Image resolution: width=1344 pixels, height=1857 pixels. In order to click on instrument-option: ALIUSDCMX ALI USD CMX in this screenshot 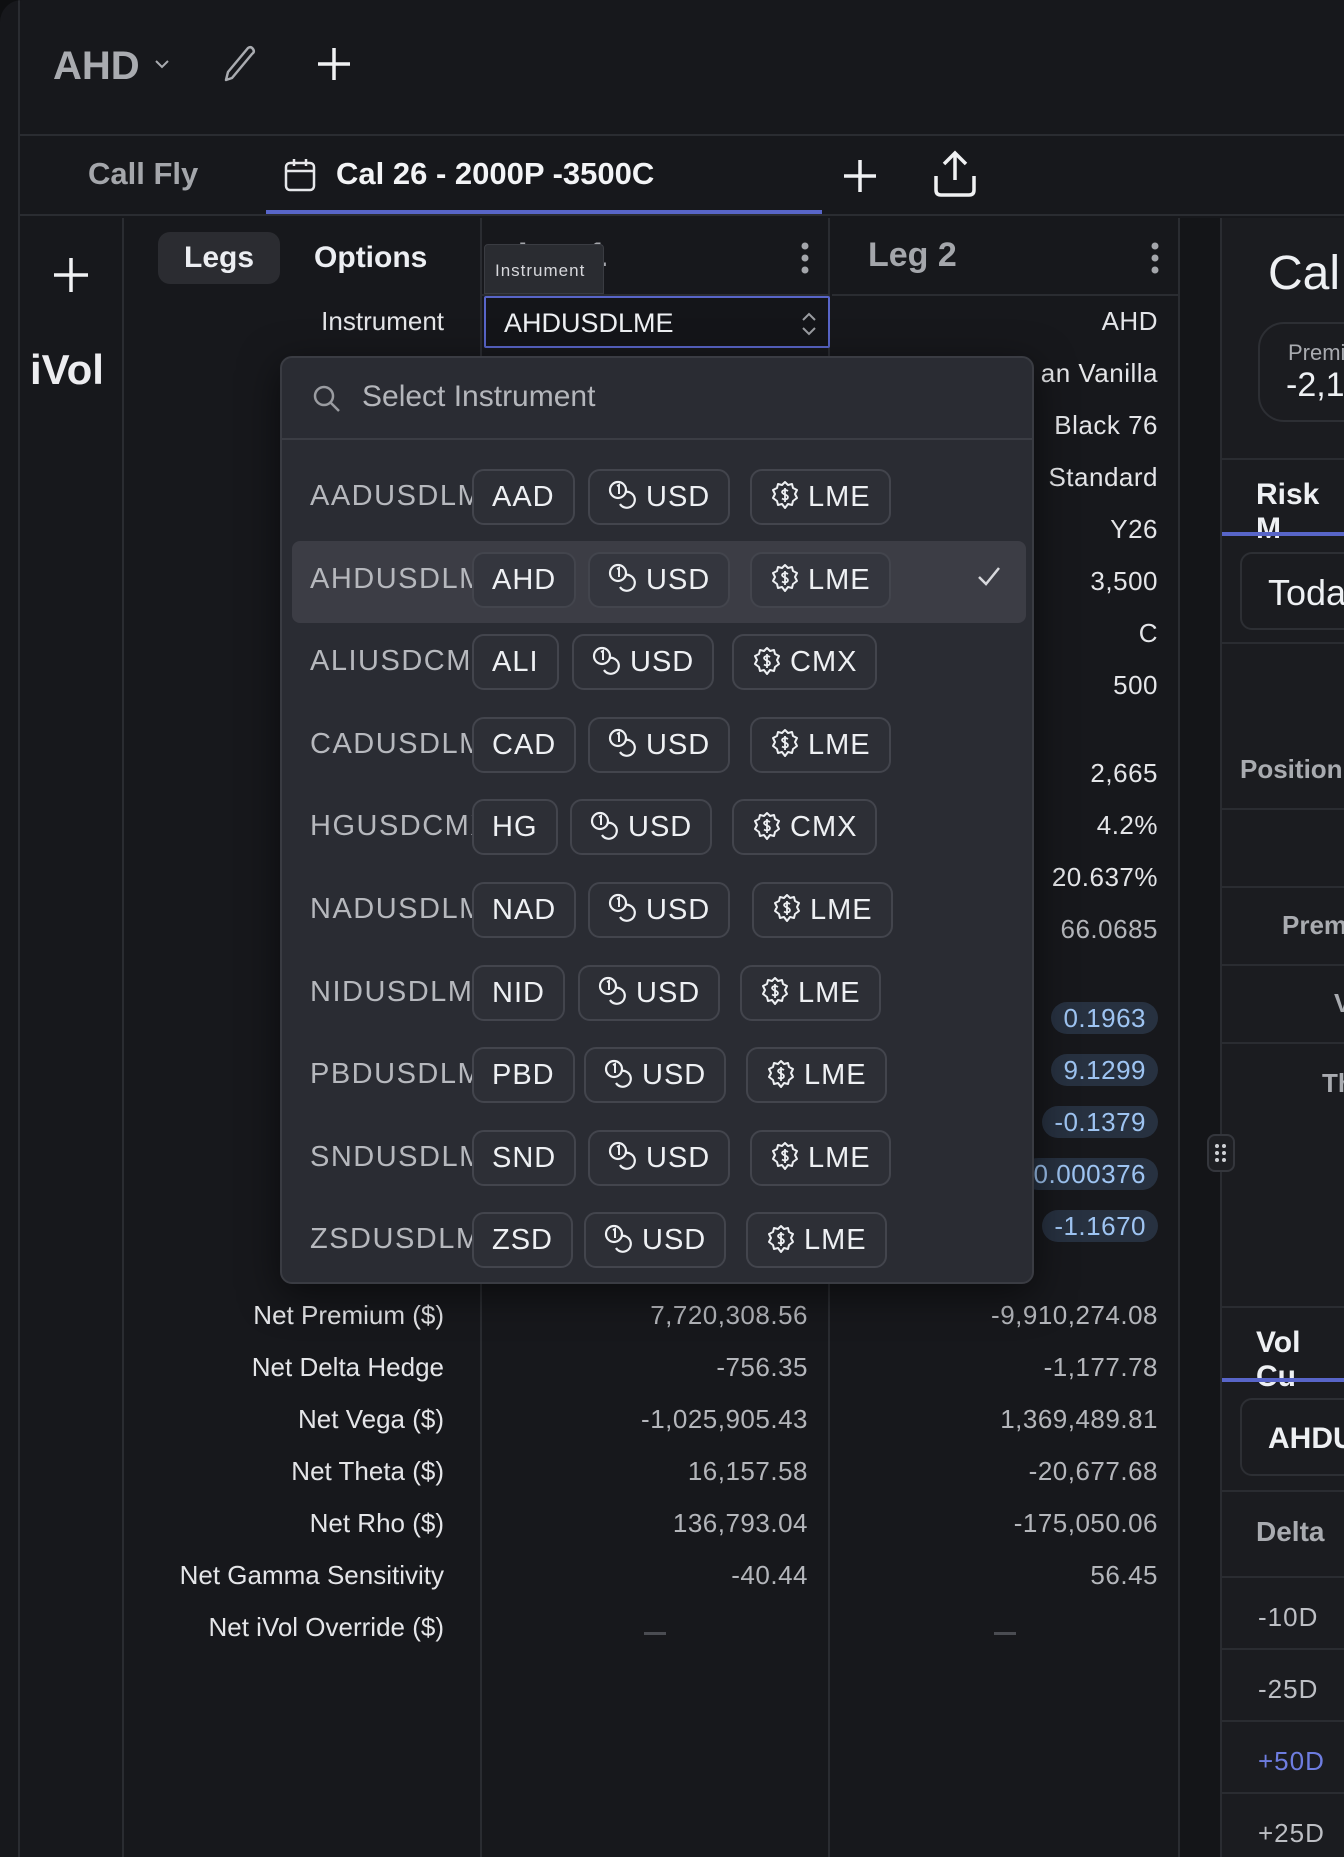, I will do `click(659, 664)`.